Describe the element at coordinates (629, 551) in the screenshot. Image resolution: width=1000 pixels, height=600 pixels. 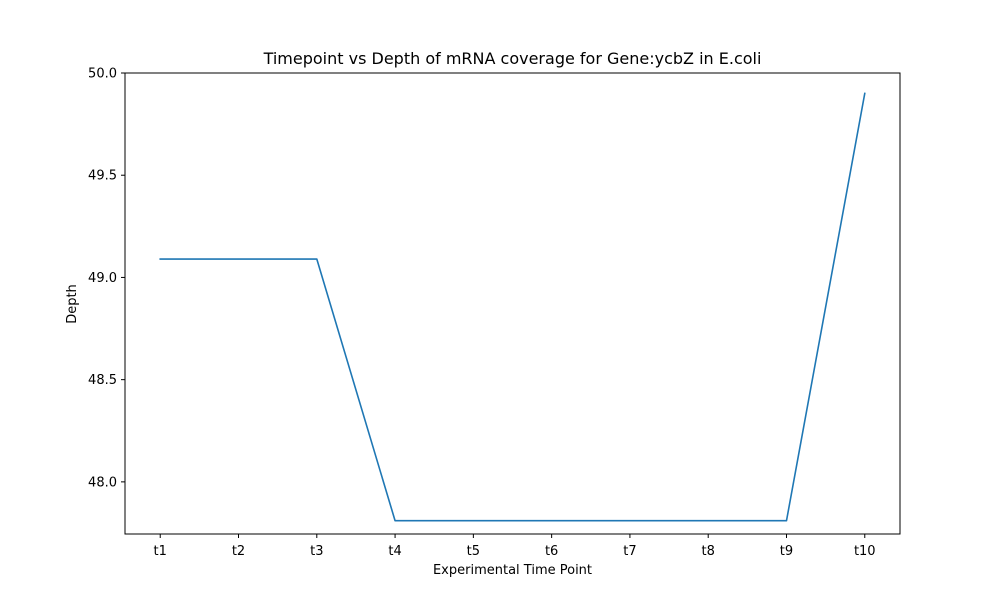
I see `x-tick-label: t7` at that location.